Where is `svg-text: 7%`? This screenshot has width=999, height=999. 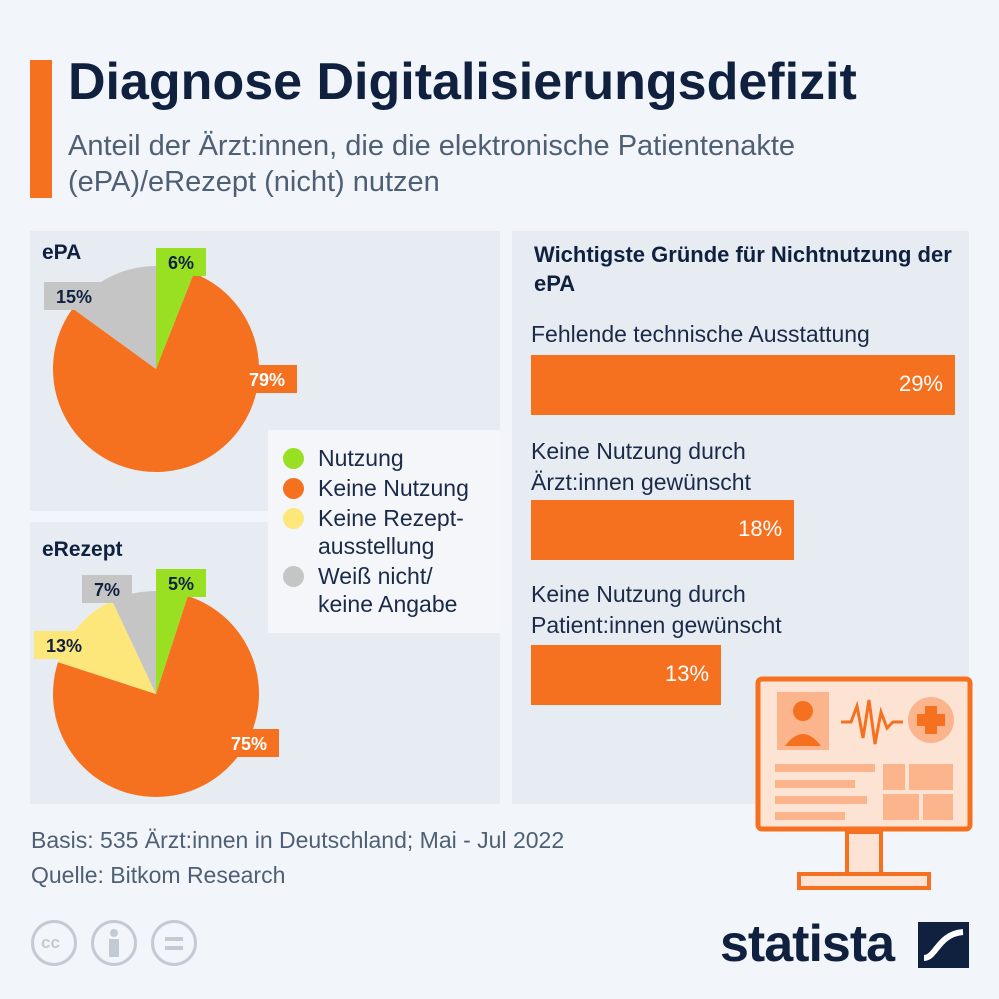
svg-text: 7% is located at coordinates (107, 590).